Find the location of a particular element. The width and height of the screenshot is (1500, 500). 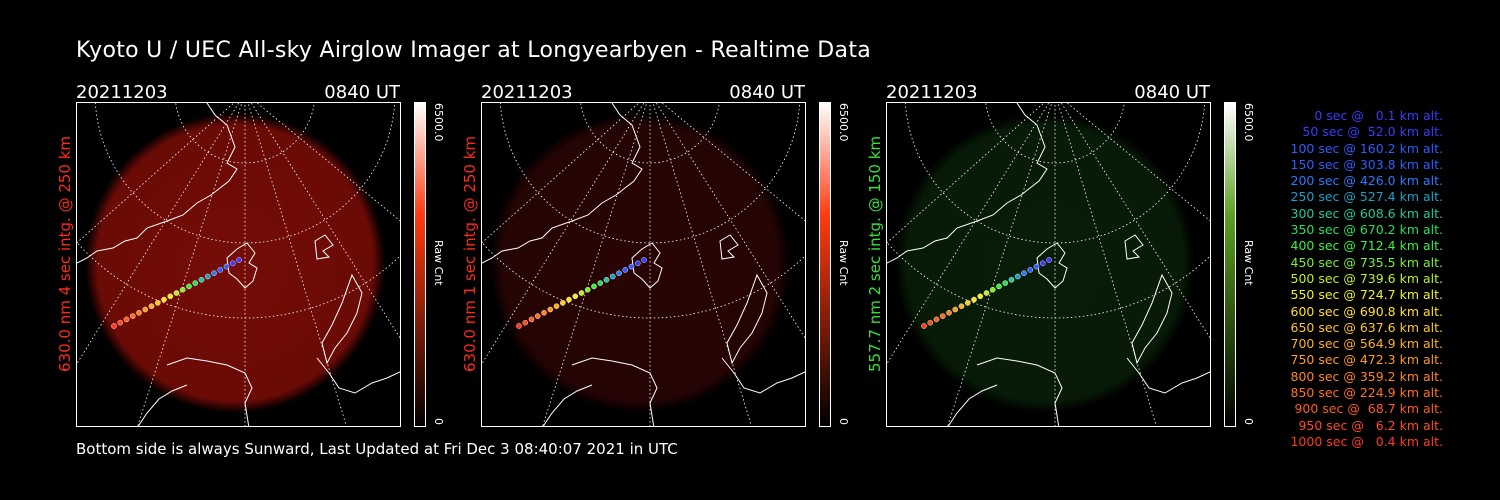

panel-wavelength-label: 630.0 nm 1 sec intg. @ 250 km is located at coordinates (470, 253).